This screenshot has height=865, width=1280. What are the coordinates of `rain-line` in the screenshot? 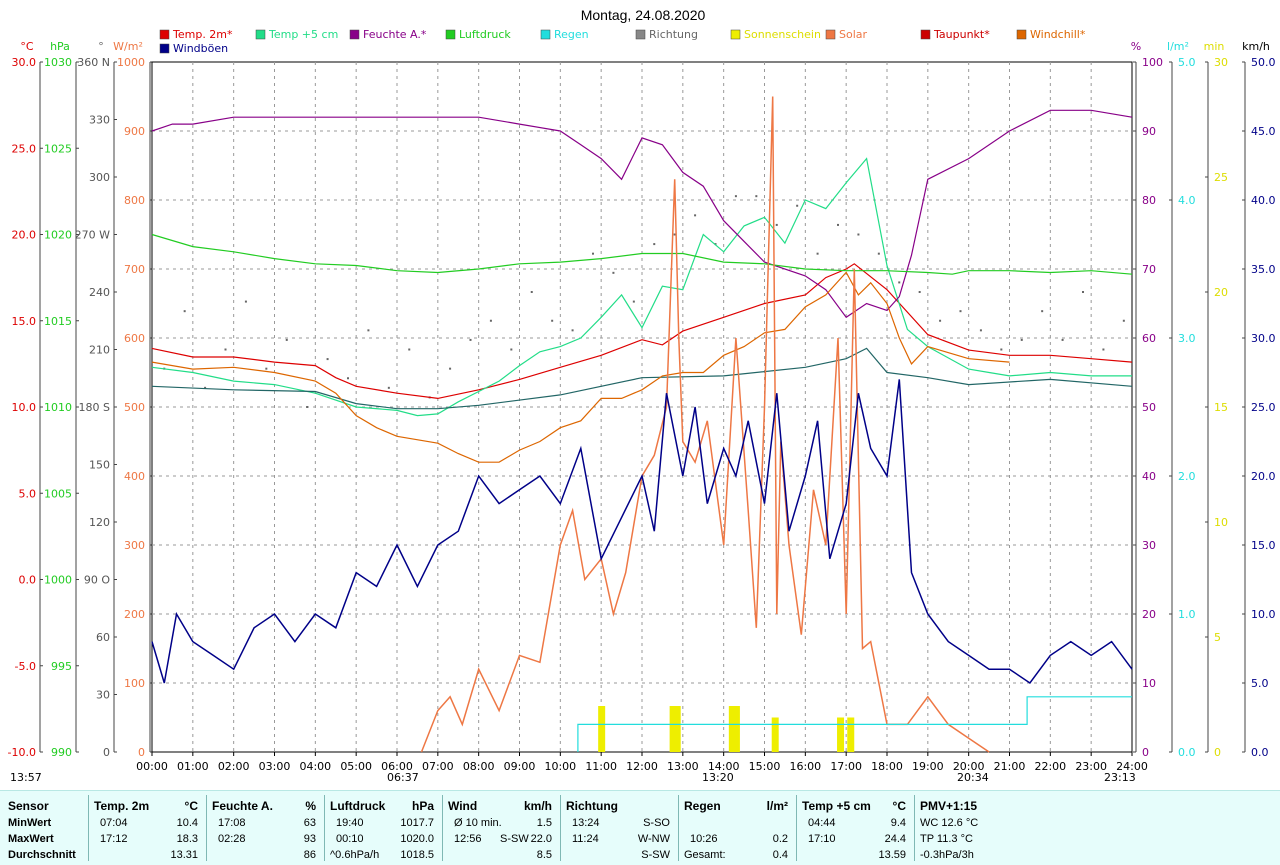 It's located at (854, 724).